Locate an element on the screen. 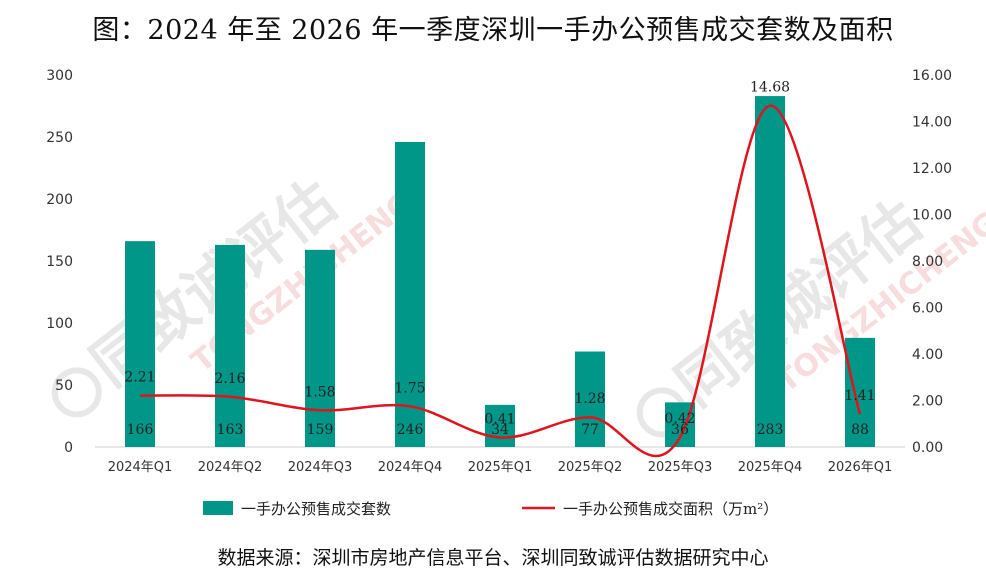 Image resolution: width=986 pixels, height=578 pixels. y-left-tick-label: 50 is located at coordinates (64, 386).